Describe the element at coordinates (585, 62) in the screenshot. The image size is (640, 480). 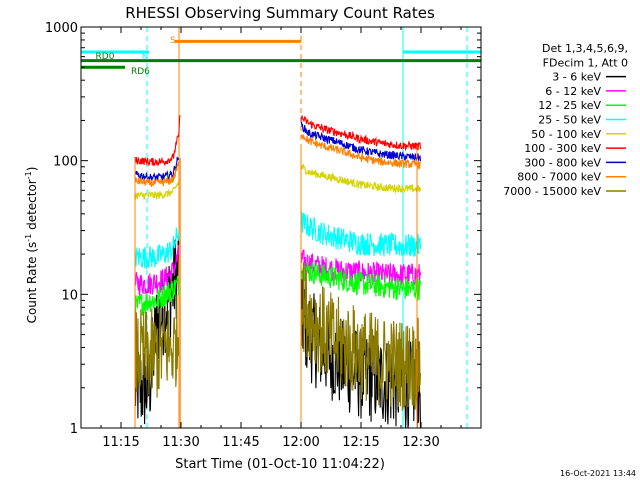
I see `legend-header-1: FDecim 1, Att 0` at that location.